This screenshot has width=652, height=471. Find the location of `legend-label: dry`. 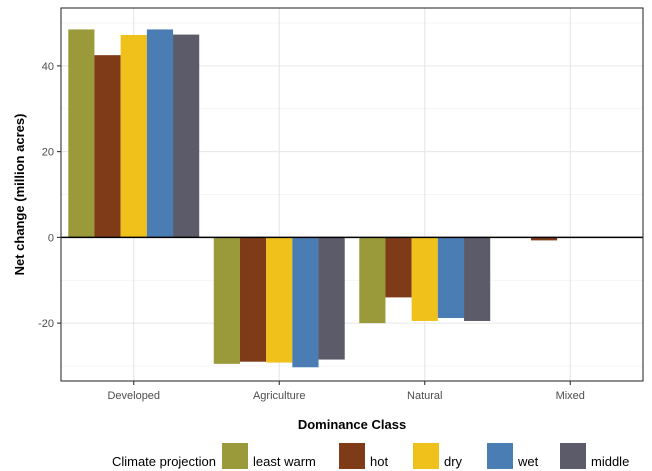

legend-label: dry is located at coordinates (453, 461).